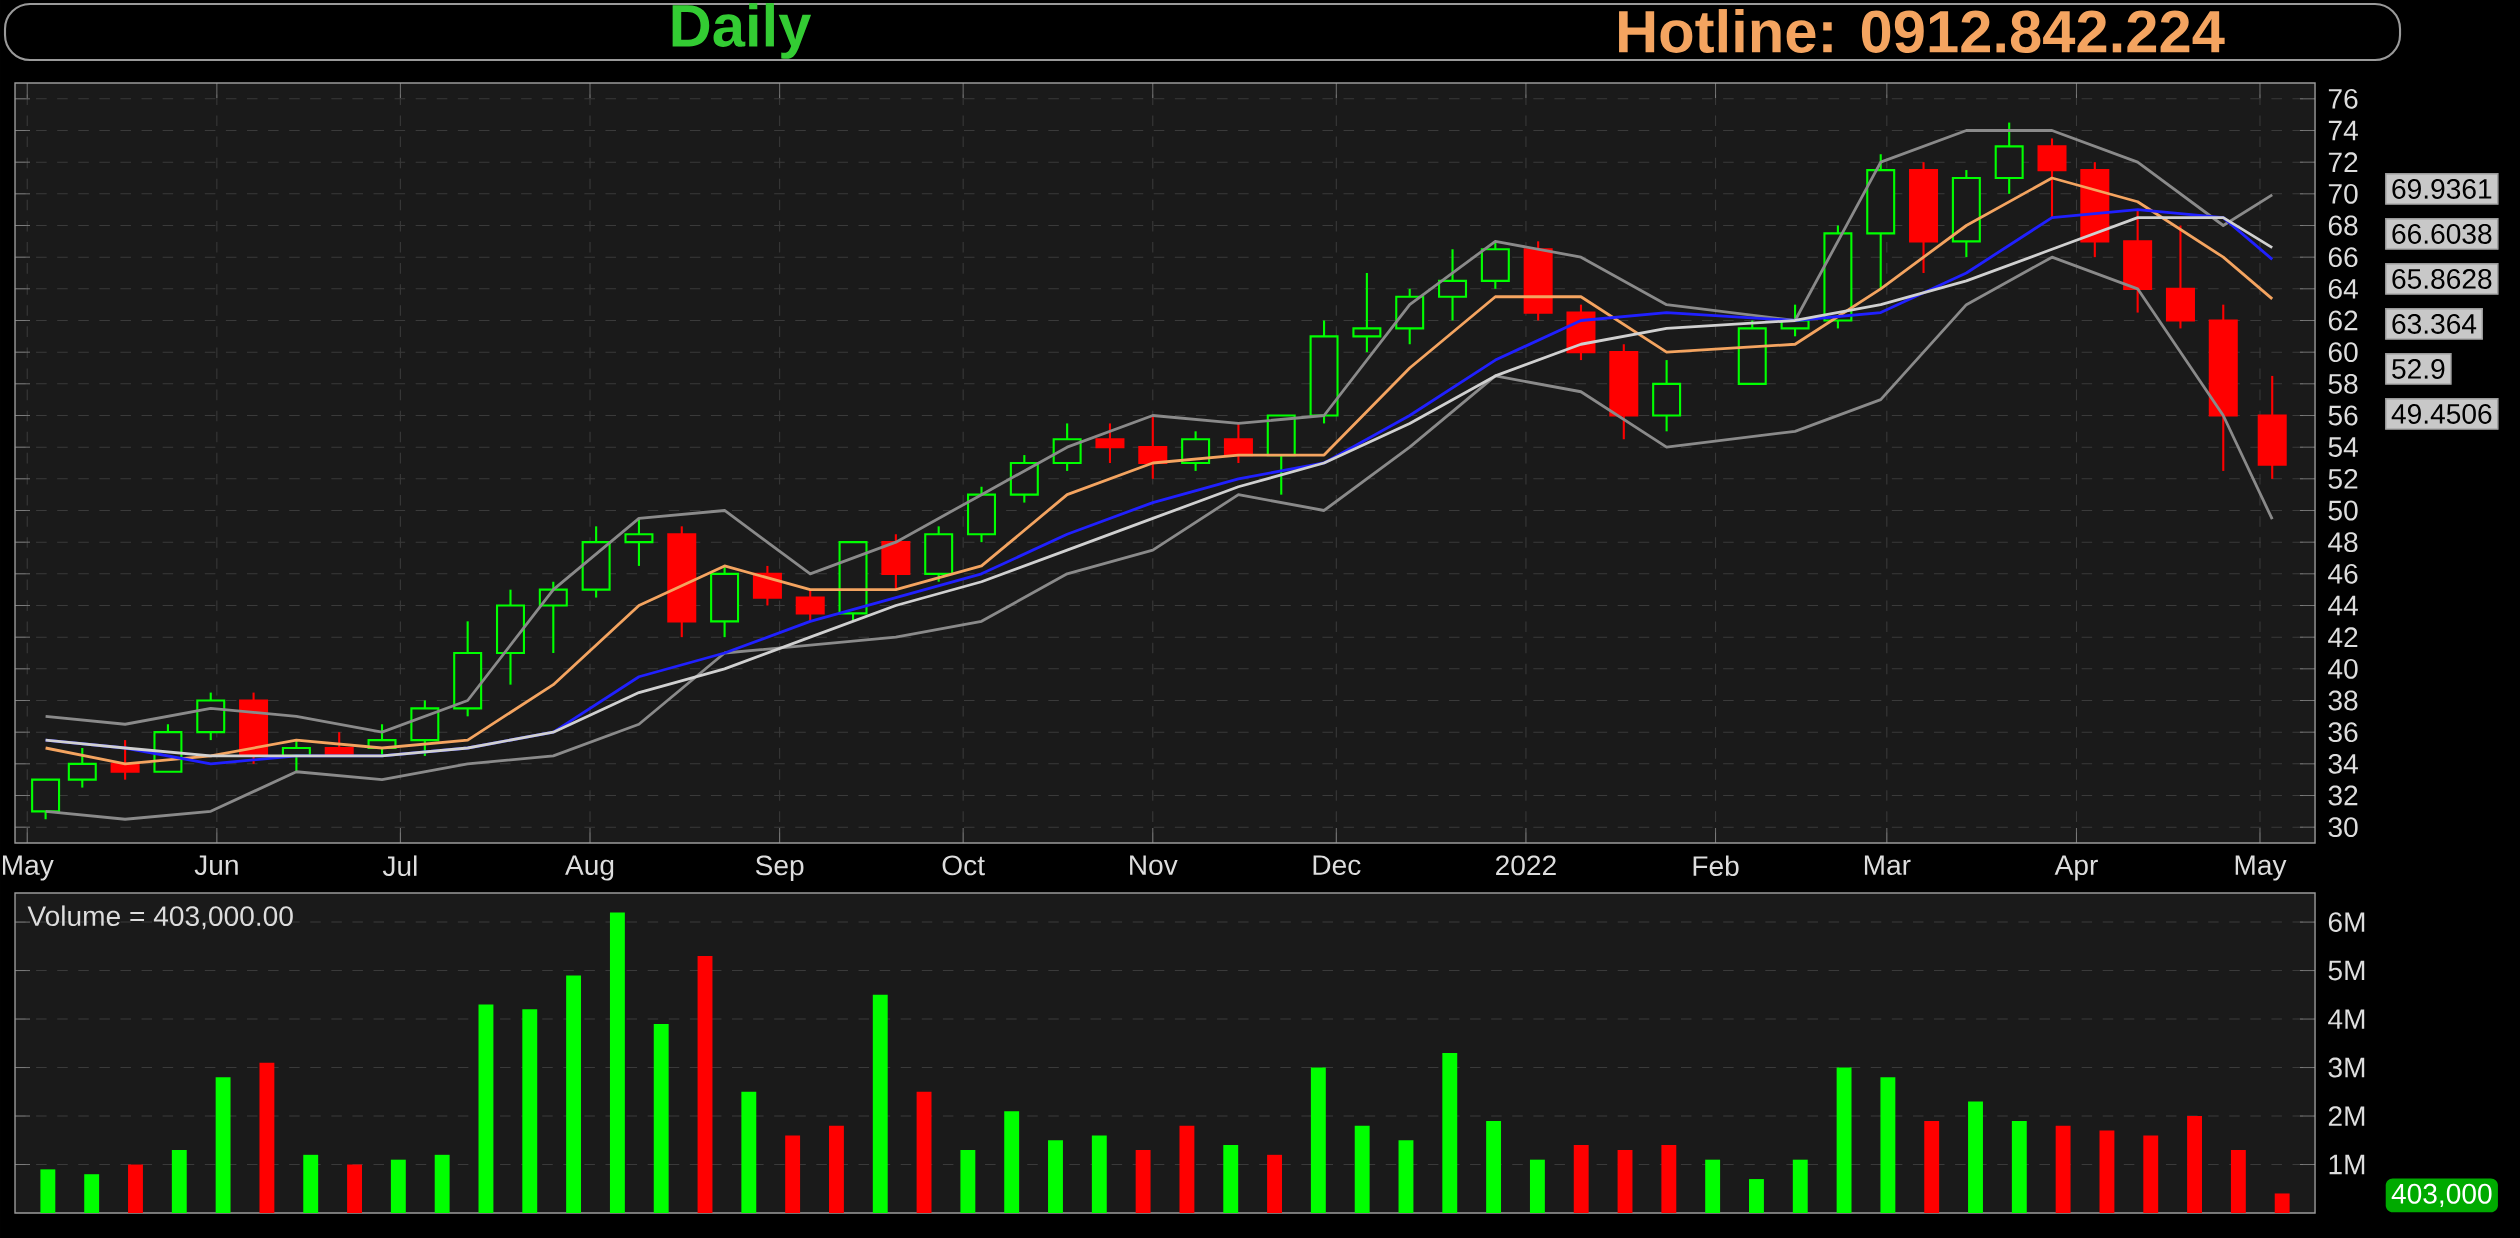 Image resolution: width=2520 pixels, height=1238 pixels. I want to click on text: 52.9, so click(2418, 368).